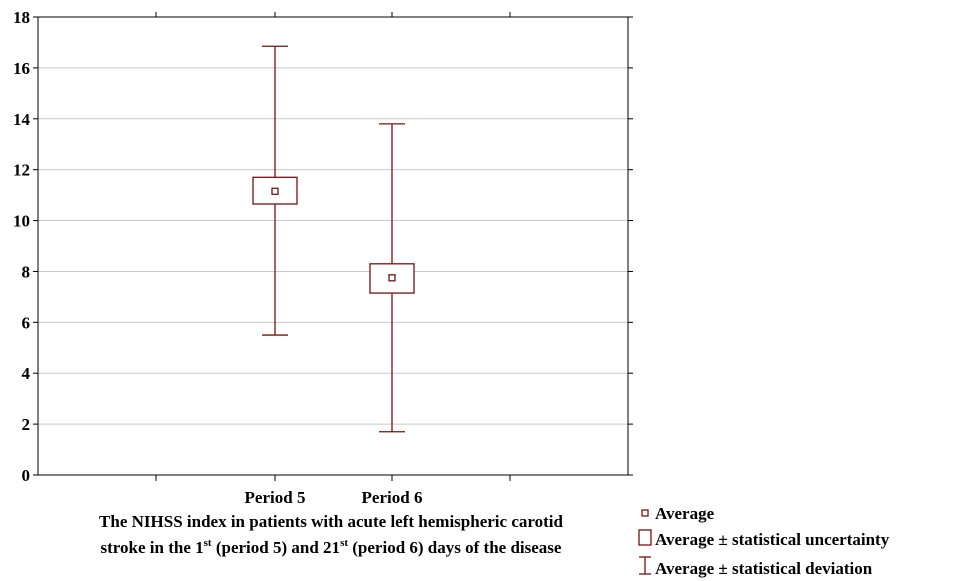  I want to click on x-tick-label: Period 6, so click(392, 497).